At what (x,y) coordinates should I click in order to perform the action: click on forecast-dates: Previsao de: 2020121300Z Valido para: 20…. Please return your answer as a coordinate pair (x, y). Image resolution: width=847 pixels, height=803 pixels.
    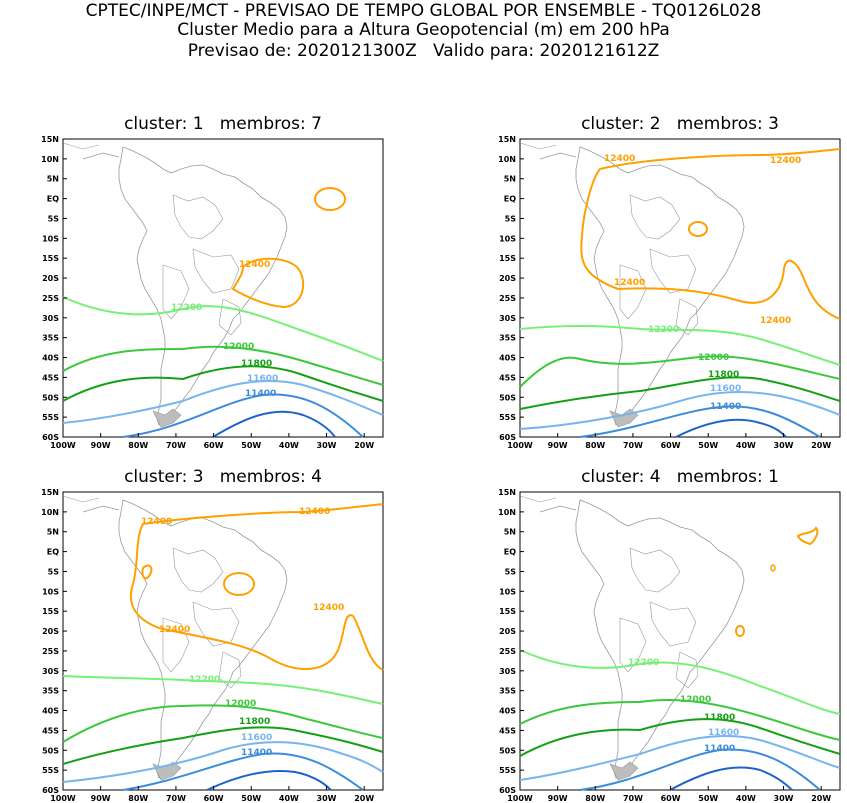
    Looking at the image, I should click on (423, 51).